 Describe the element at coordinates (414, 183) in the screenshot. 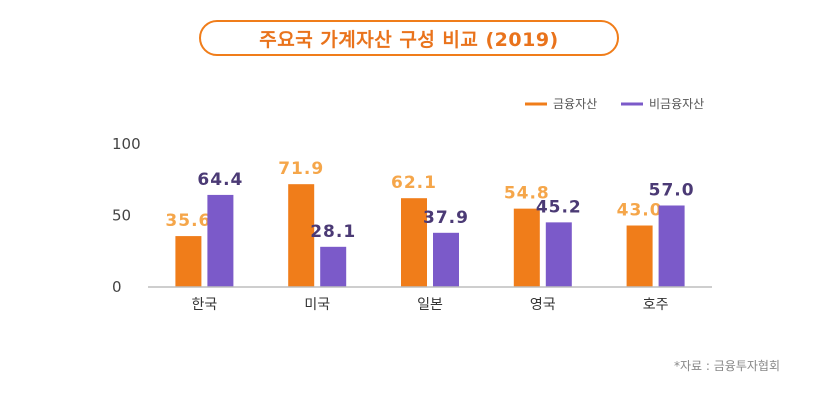

I see `data-label: 62.1` at that location.